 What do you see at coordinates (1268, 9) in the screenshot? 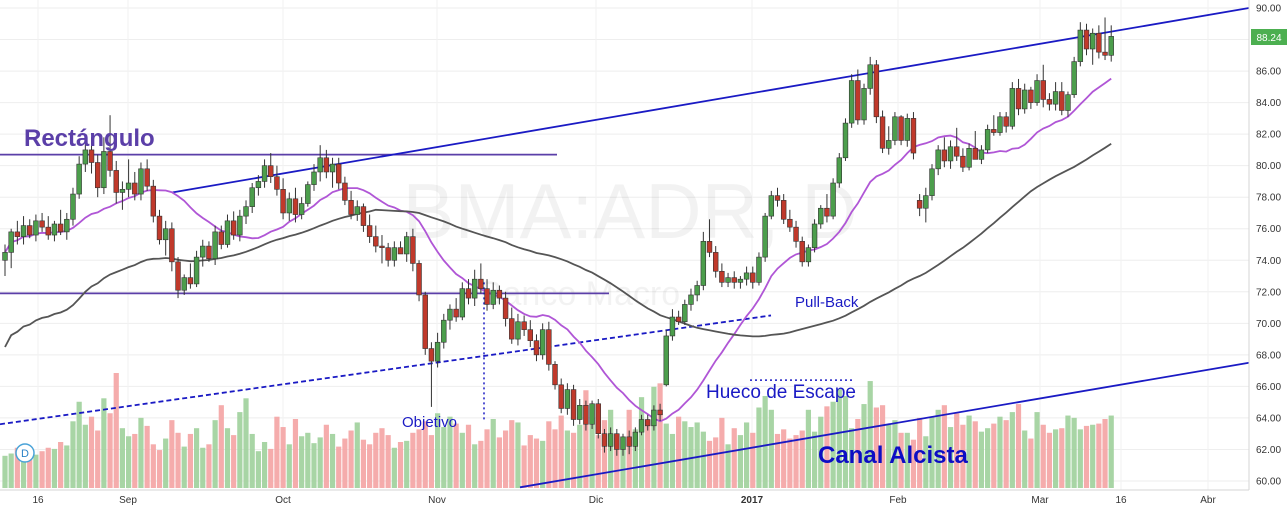
I see `price-tick-label: 90.00` at bounding box center [1268, 9].